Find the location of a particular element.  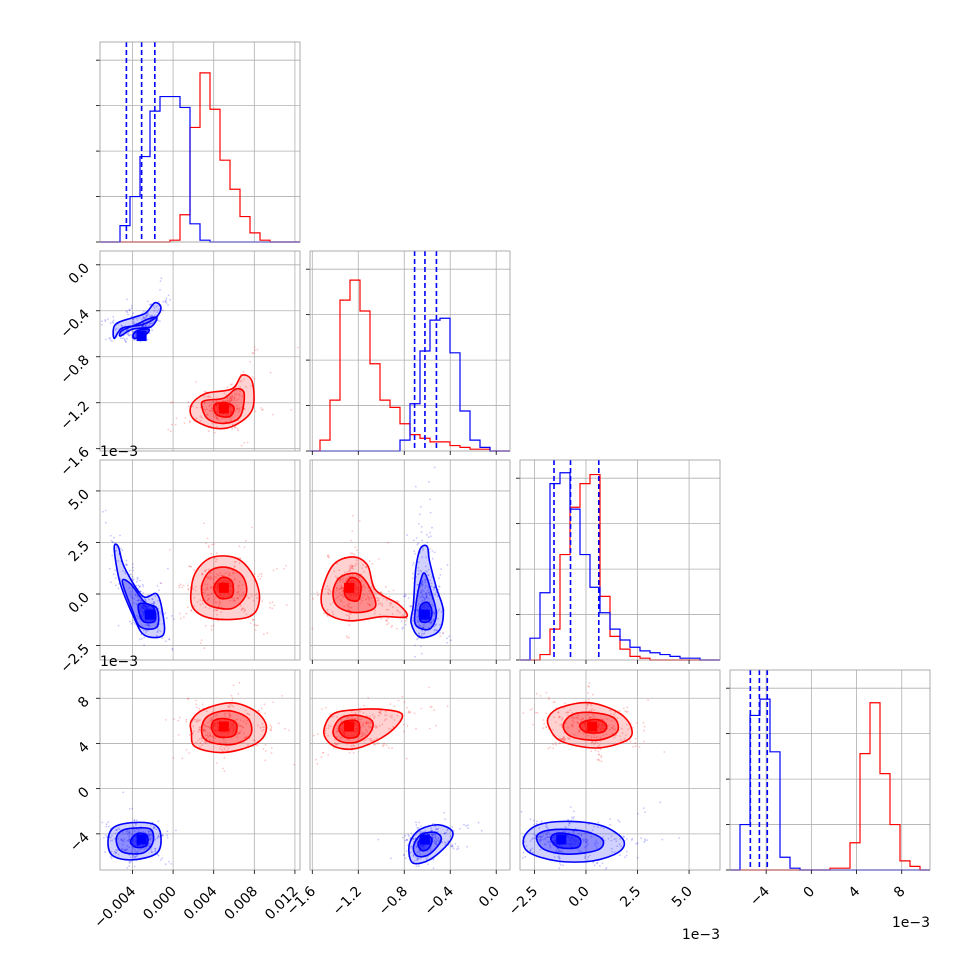

density-blue is located at coordinates (427, 591).